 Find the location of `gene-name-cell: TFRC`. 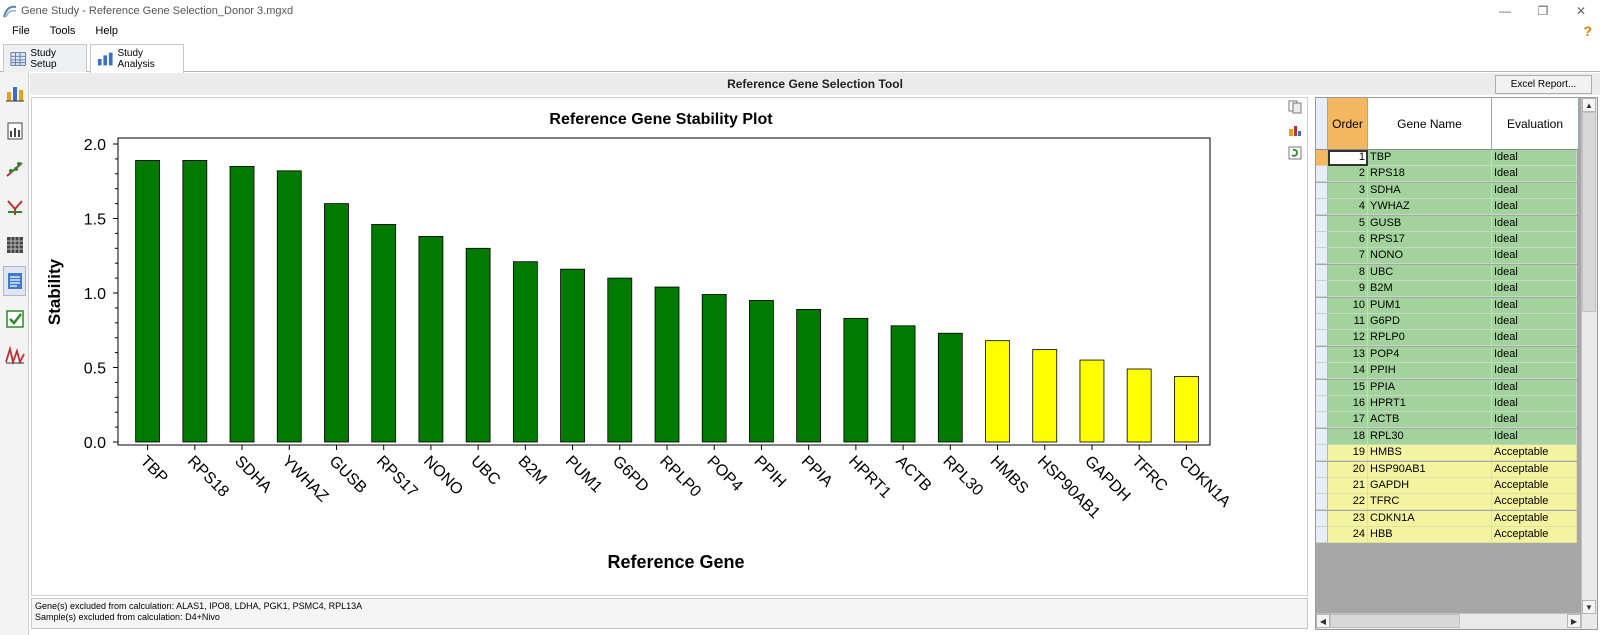

gene-name-cell: TFRC is located at coordinates (1430, 502).